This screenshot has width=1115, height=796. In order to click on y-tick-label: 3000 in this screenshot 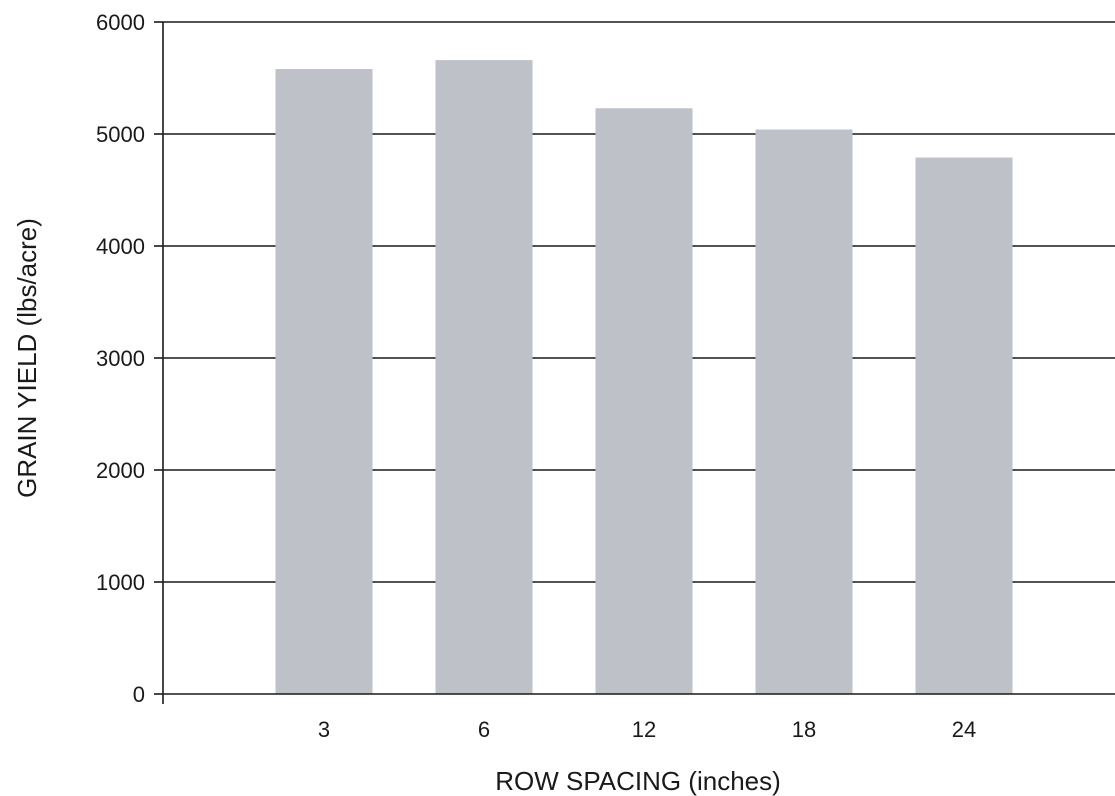, I will do `click(120, 358)`.